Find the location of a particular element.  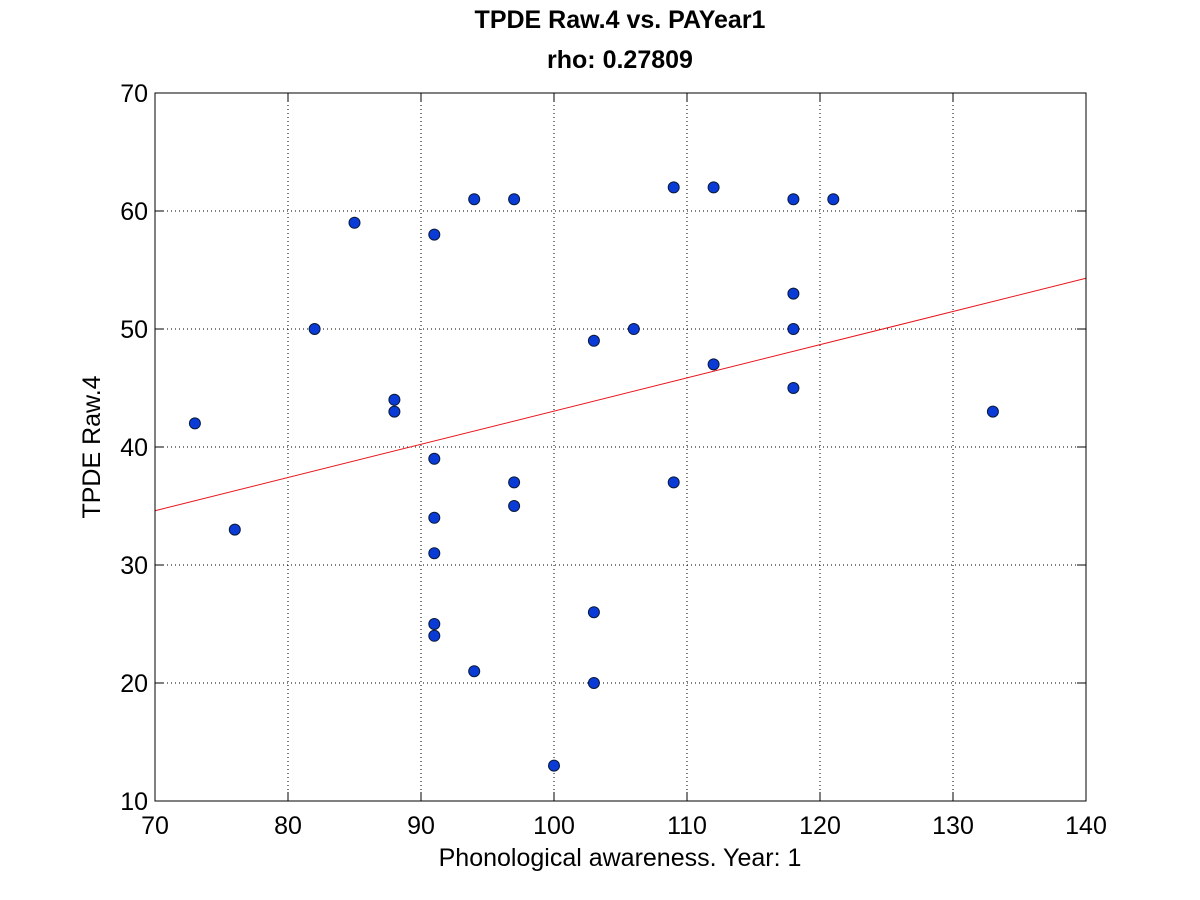

x-tick-label: 110 is located at coordinates (687, 826).